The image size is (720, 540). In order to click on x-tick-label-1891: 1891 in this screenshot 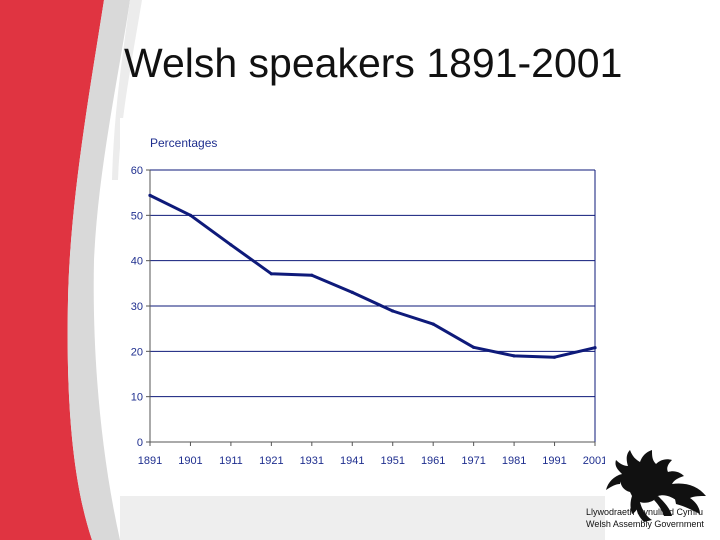, I will do `click(150, 461)`.